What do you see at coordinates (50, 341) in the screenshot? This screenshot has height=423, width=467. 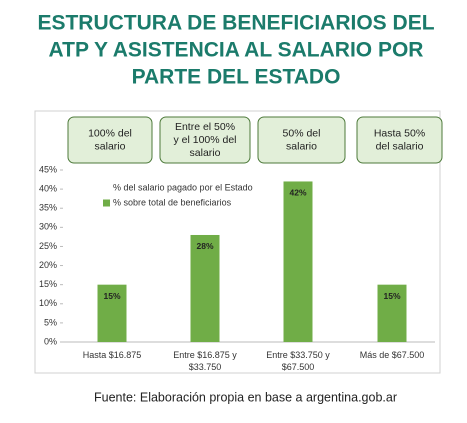 I see `y-tick-label: 0%` at bounding box center [50, 341].